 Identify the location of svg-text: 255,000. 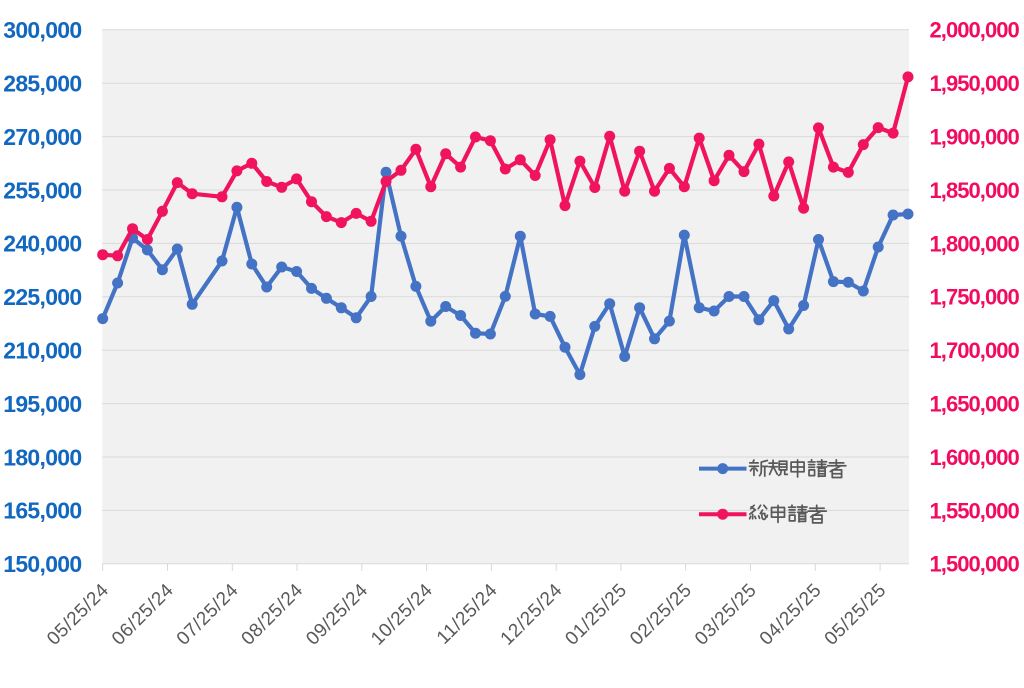
(42, 190).